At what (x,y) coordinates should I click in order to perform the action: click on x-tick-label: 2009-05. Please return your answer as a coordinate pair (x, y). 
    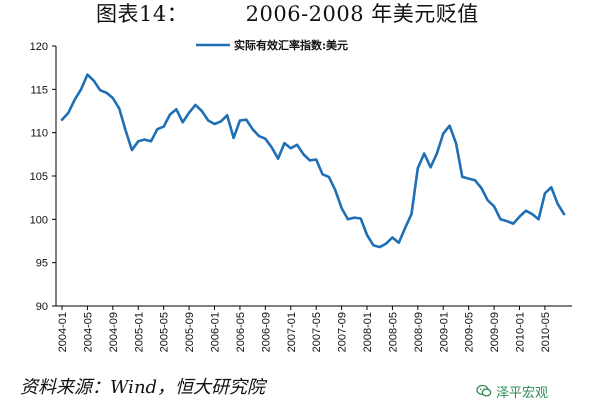
    Looking at the image, I should click on (470, 332).